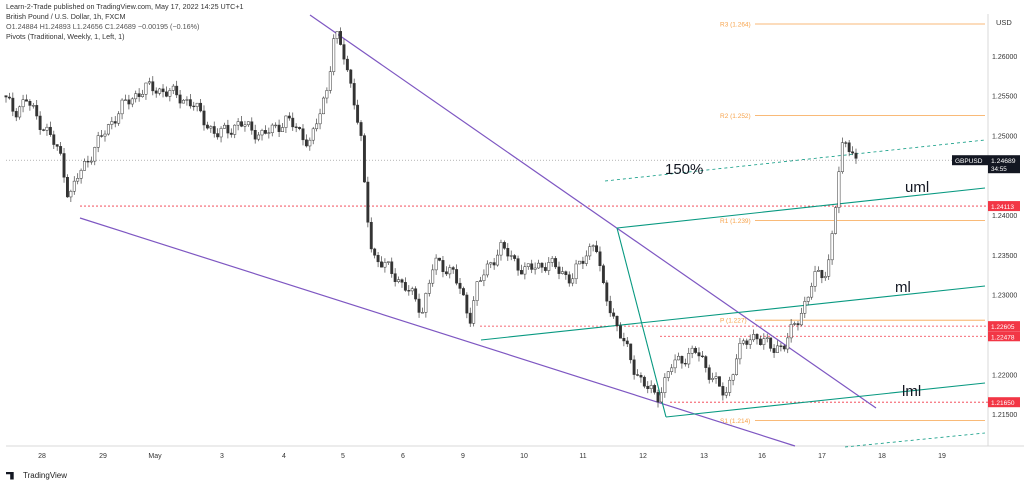 The height and width of the screenshot is (483, 1024). Describe the element at coordinates (1004, 97) in the screenshot. I see `y-tick-label: 1.25500` at that location.